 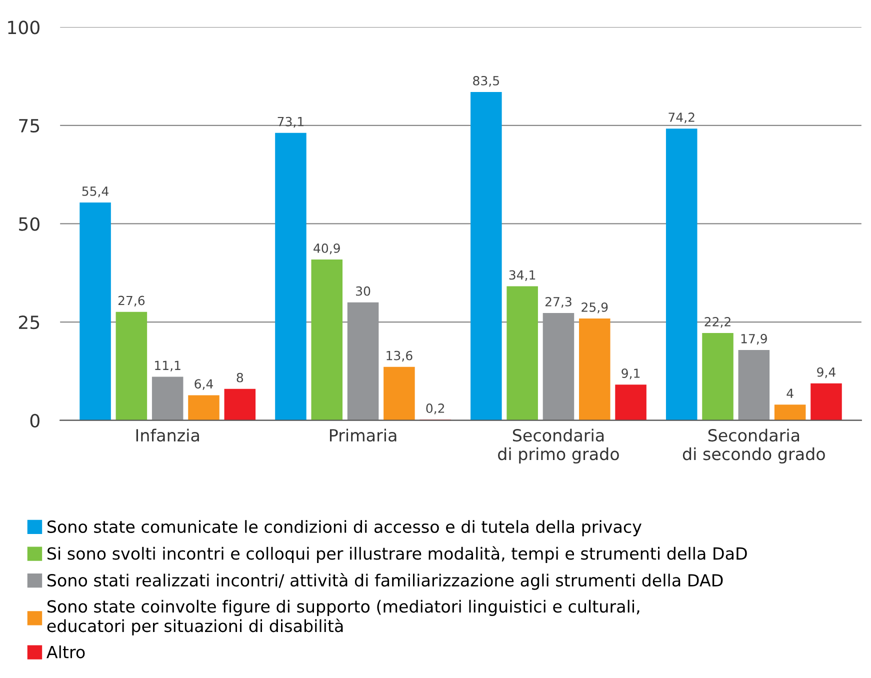 I want to click on y-tick-label: 100, so click(x=24, y=27).